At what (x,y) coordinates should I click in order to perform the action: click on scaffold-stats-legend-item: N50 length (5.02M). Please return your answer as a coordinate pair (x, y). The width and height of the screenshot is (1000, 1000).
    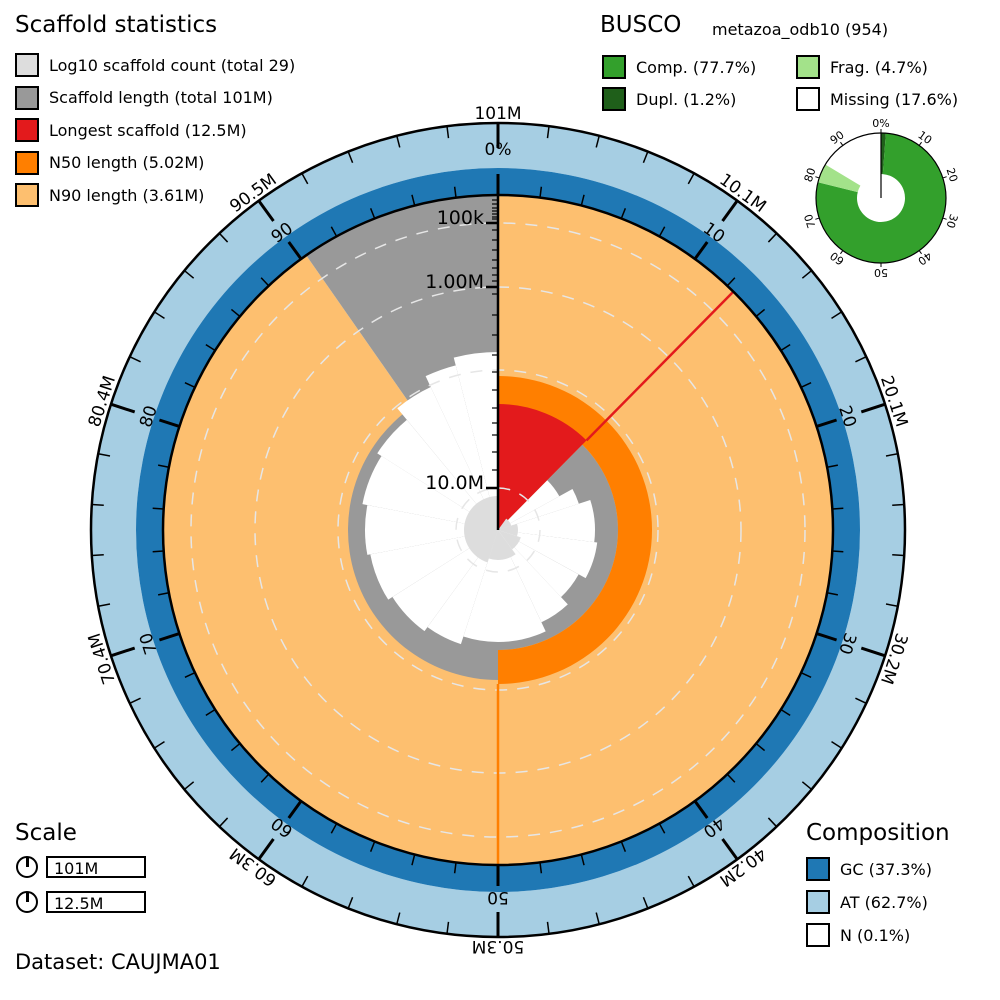
    Looking at the image, I should click on (110, 162).